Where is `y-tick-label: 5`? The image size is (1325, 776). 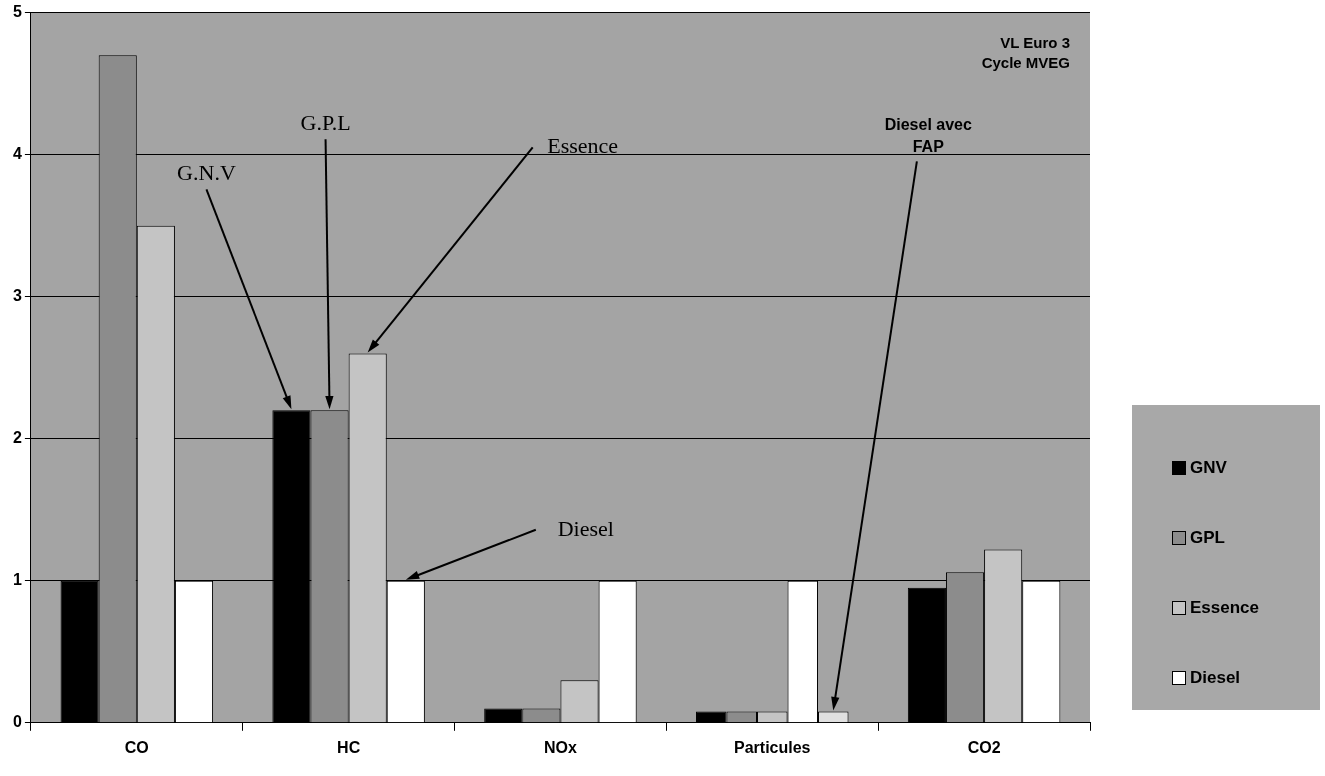
y-tick-label: 5 is located at coordinates (17, 12).